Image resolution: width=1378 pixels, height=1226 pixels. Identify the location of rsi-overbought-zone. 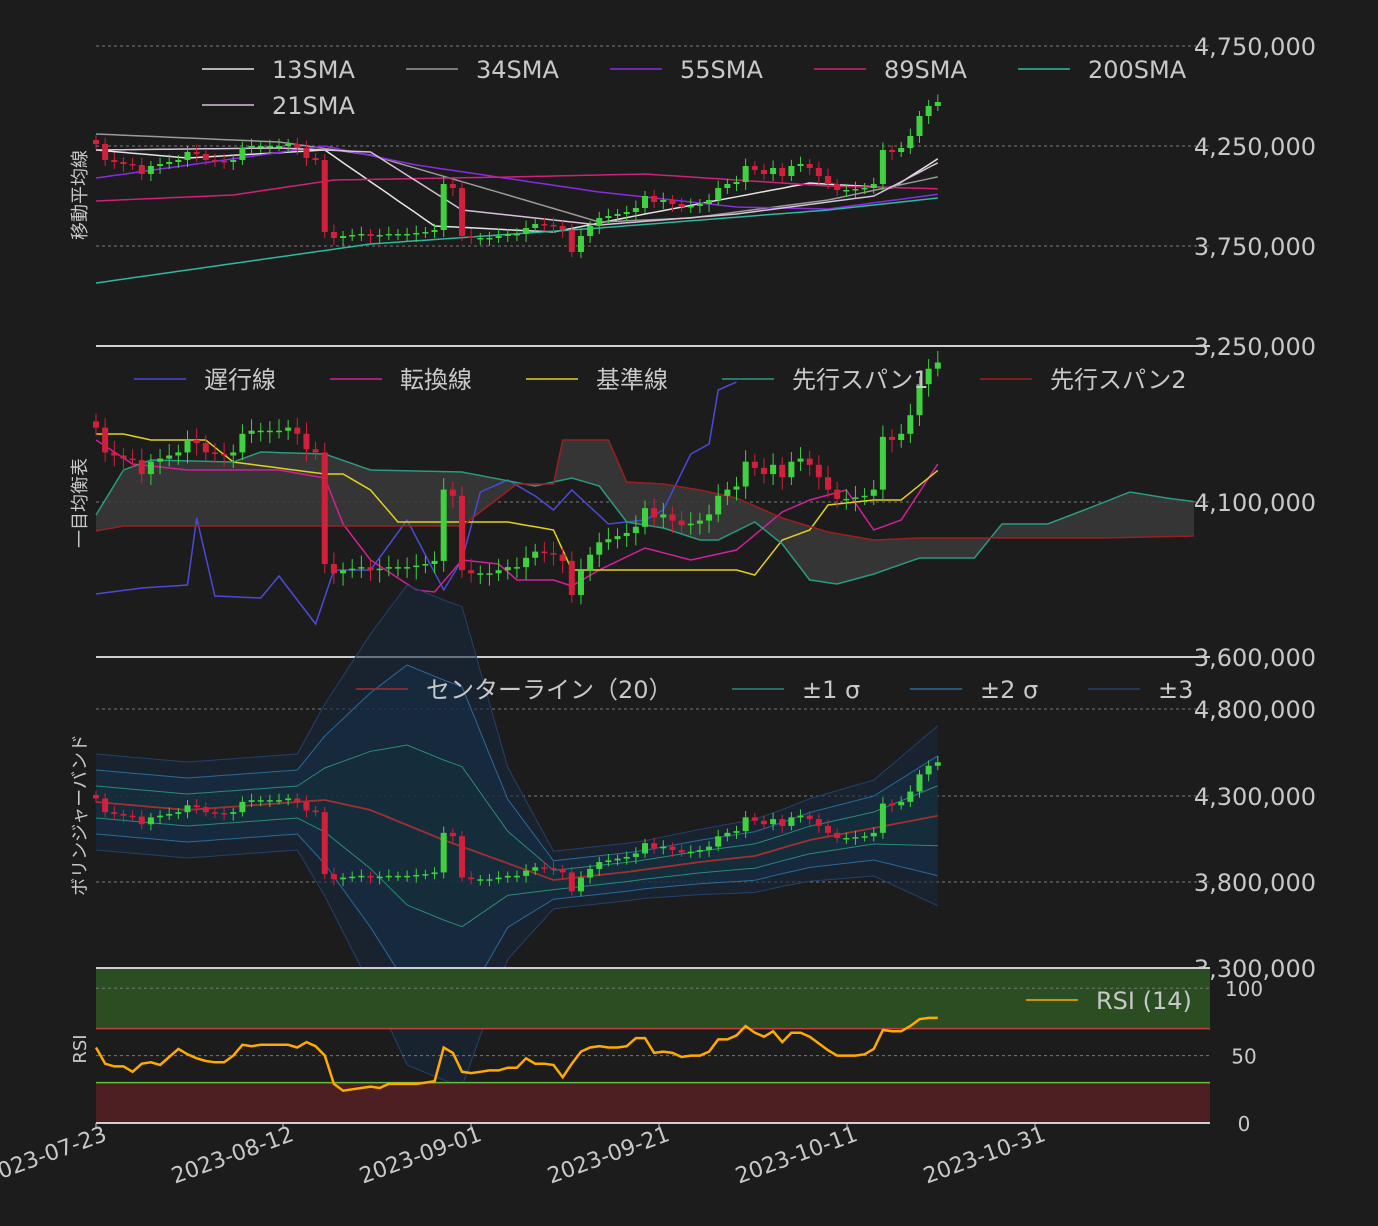
(653, 998).